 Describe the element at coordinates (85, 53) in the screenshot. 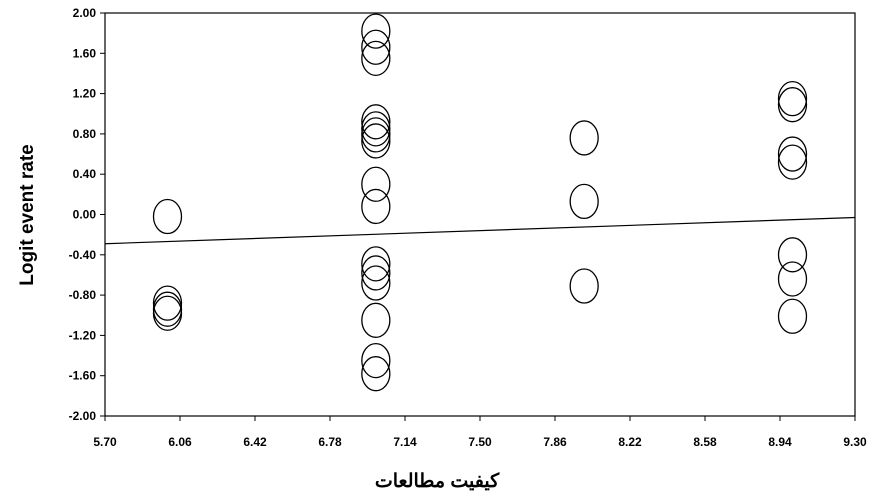

I see `y-tick-label: 1.60` at that location.